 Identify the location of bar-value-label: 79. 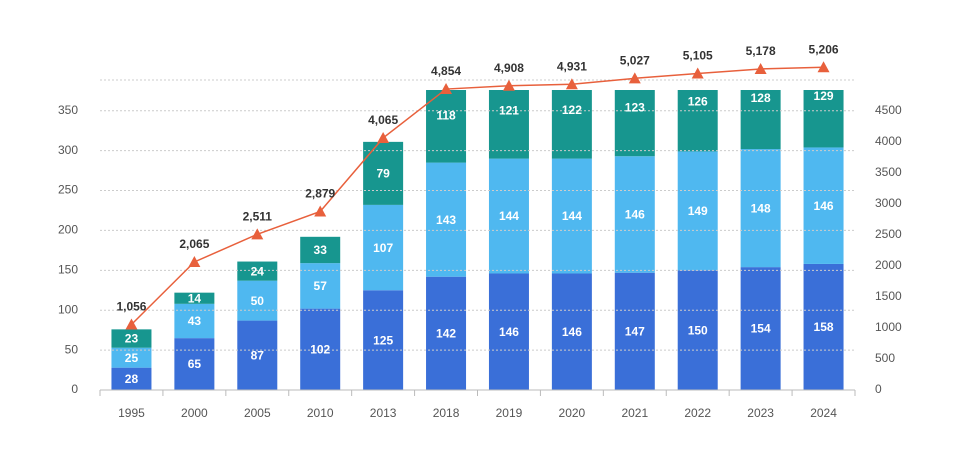
(383, 174).